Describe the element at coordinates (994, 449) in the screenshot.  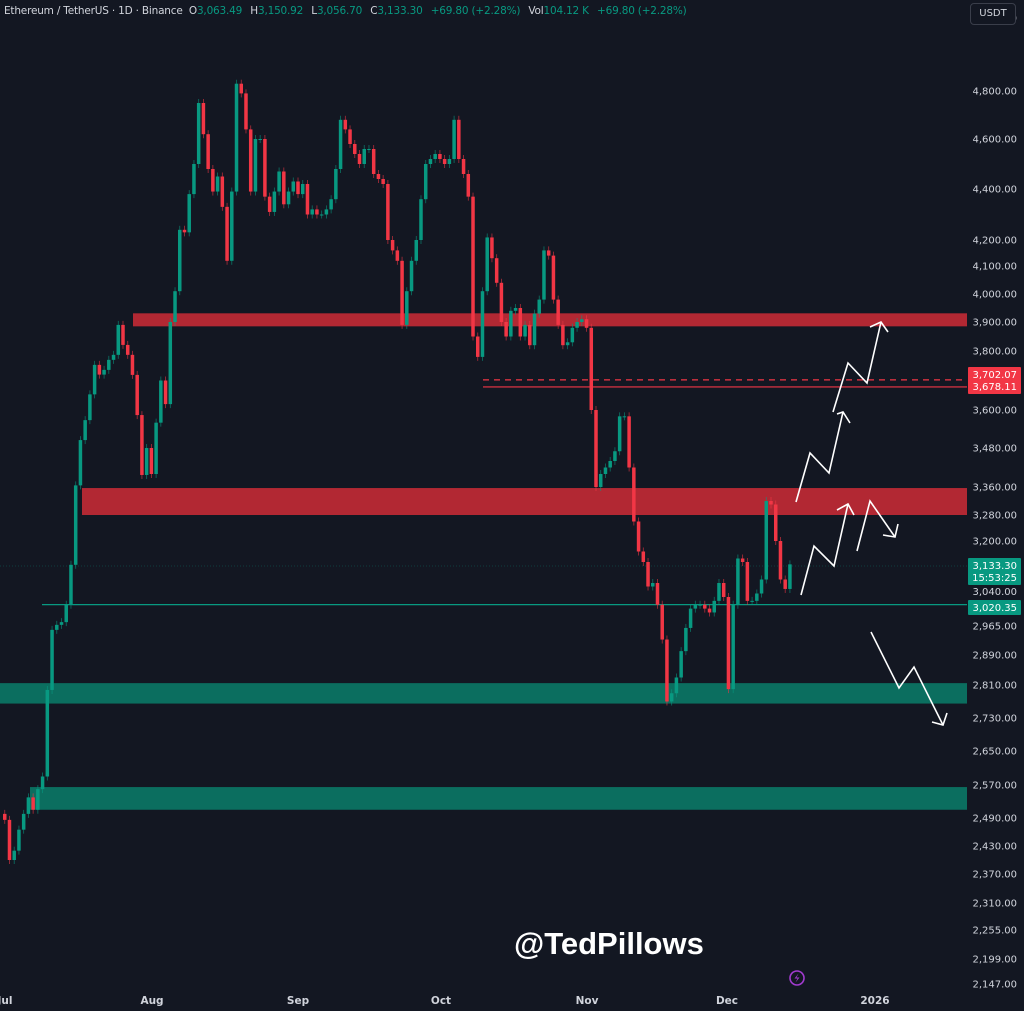
I see `price-tick: 3,480.00` at that location.